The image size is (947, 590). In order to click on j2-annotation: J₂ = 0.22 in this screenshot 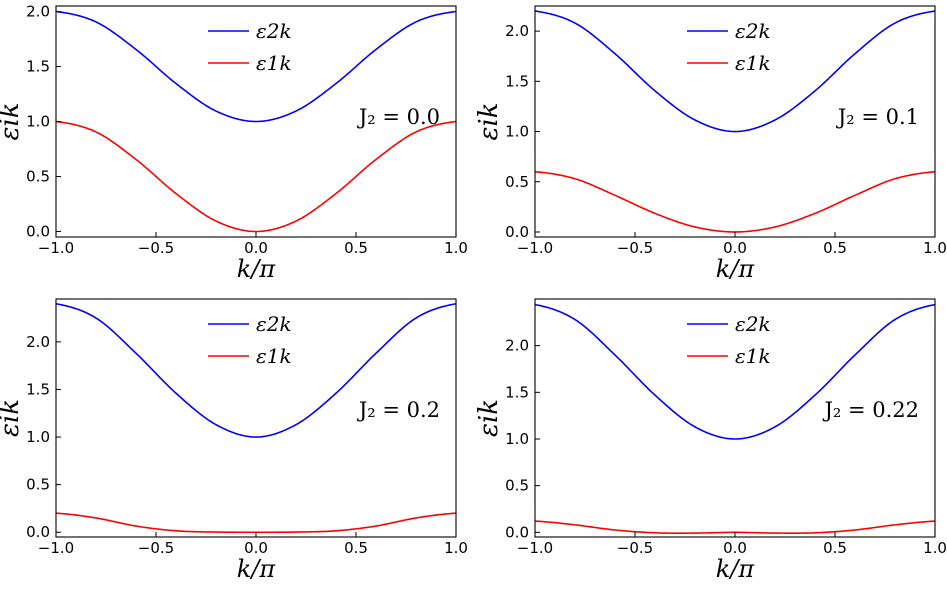, I will do `click(870, 410)`.